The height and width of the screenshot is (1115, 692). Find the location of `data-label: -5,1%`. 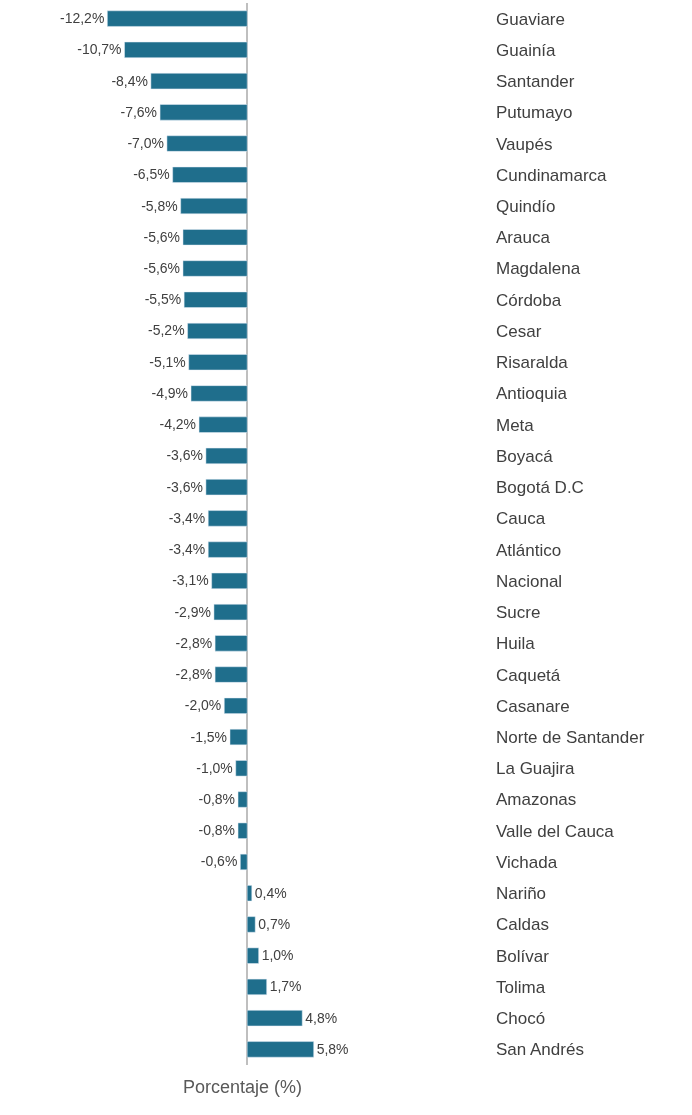

data-label: -5,1% is located at coordinates (167, 361).